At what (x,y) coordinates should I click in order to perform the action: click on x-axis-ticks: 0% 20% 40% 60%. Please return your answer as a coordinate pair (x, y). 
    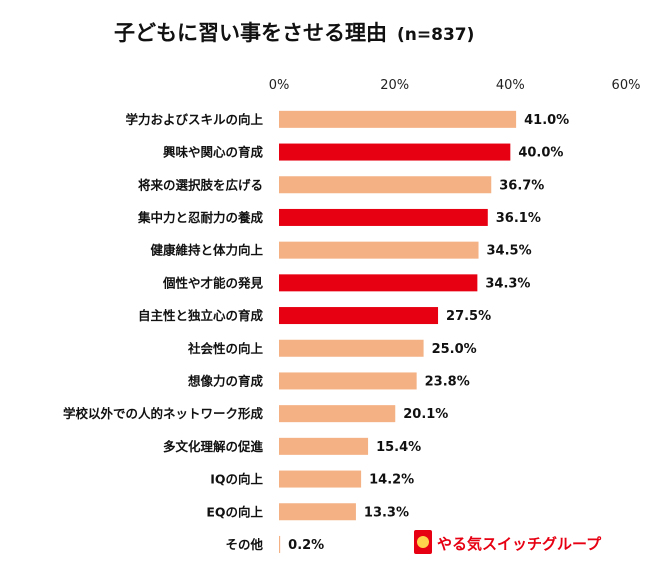
    Looking at the image, I should click on (455, 85).